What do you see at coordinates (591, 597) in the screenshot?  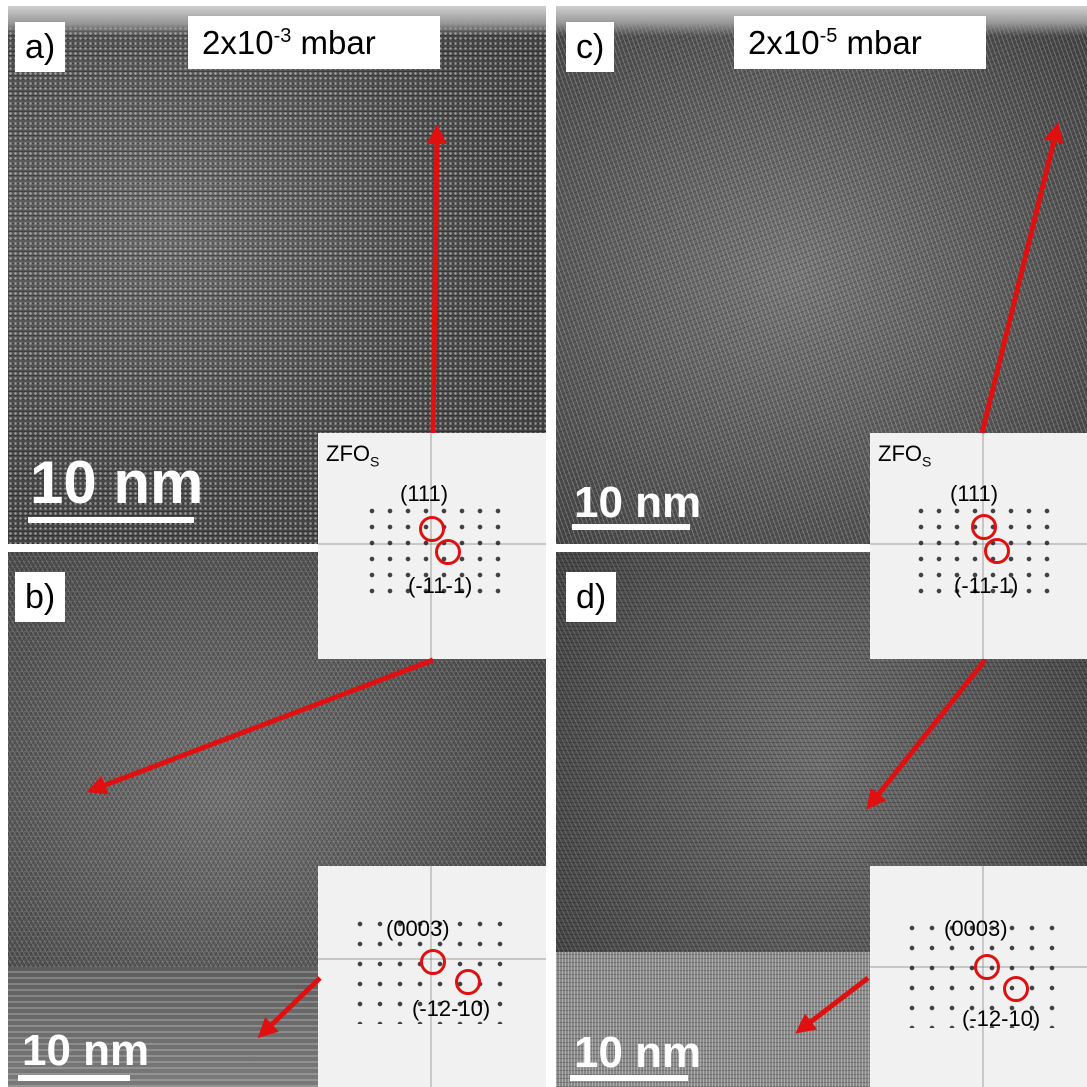 I see `panel-label-d: d)` at bounding box center [591, 597].